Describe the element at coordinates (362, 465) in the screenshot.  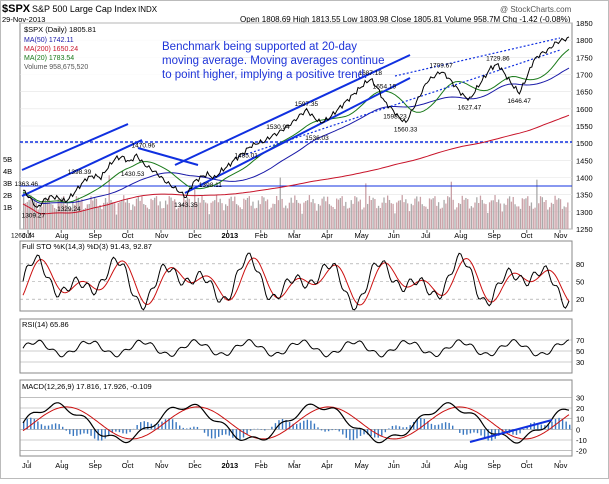
I see `month-label: May` at that location.